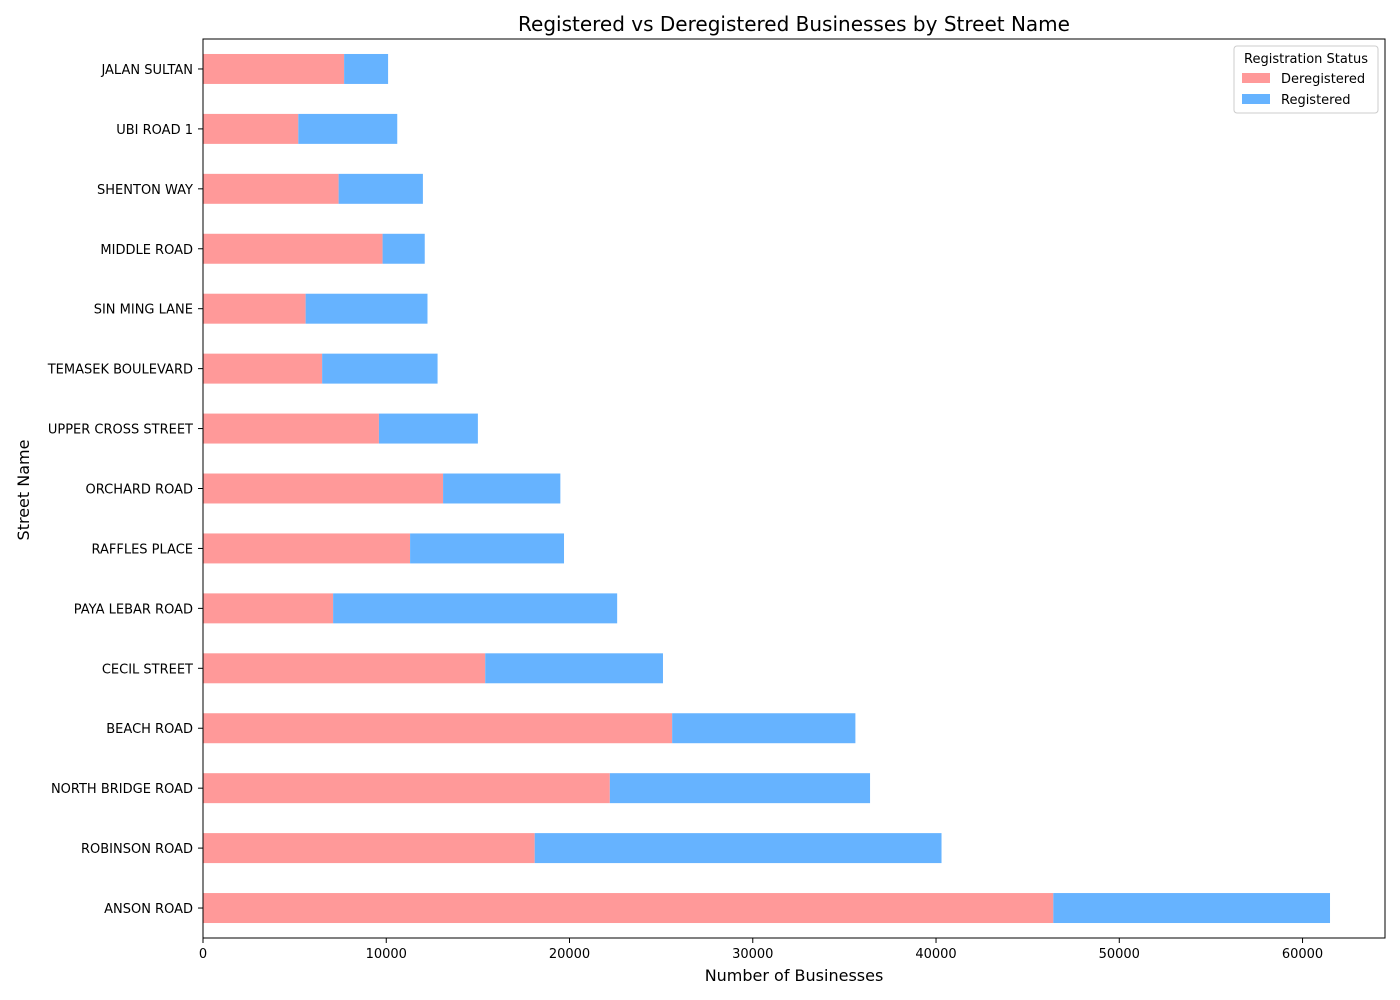  Describe the element at coordinates (628, 908) in the screenshot. I see `bar-deregistered-anson-road` at that location.